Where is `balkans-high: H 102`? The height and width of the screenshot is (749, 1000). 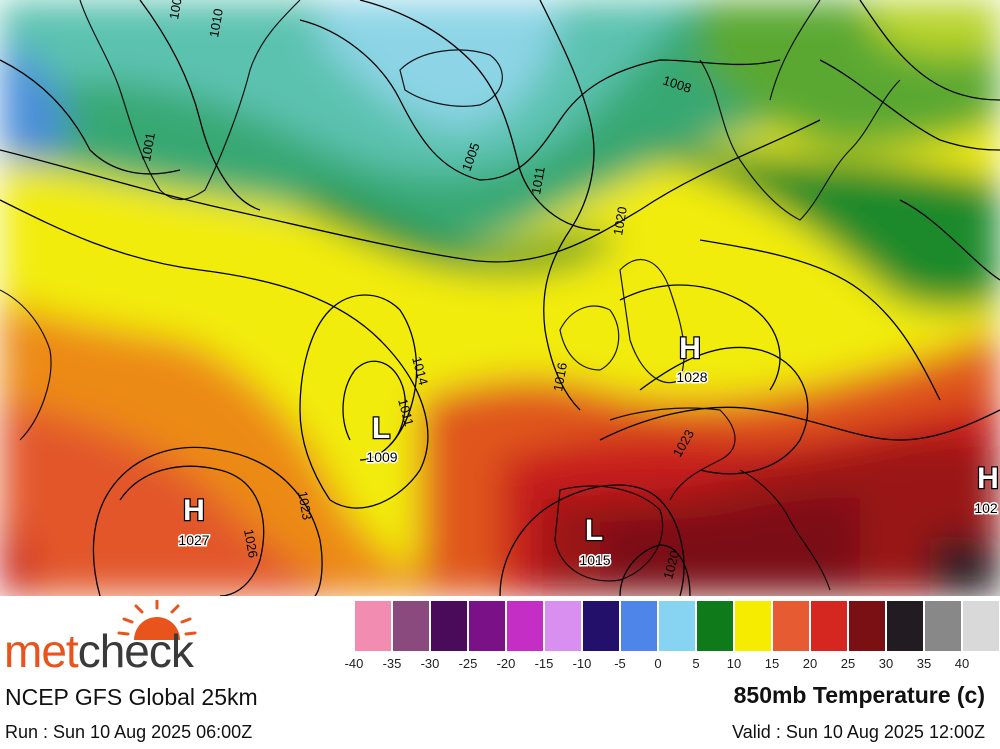 balkans-high: H 102 is located at coordinates (986, 489).